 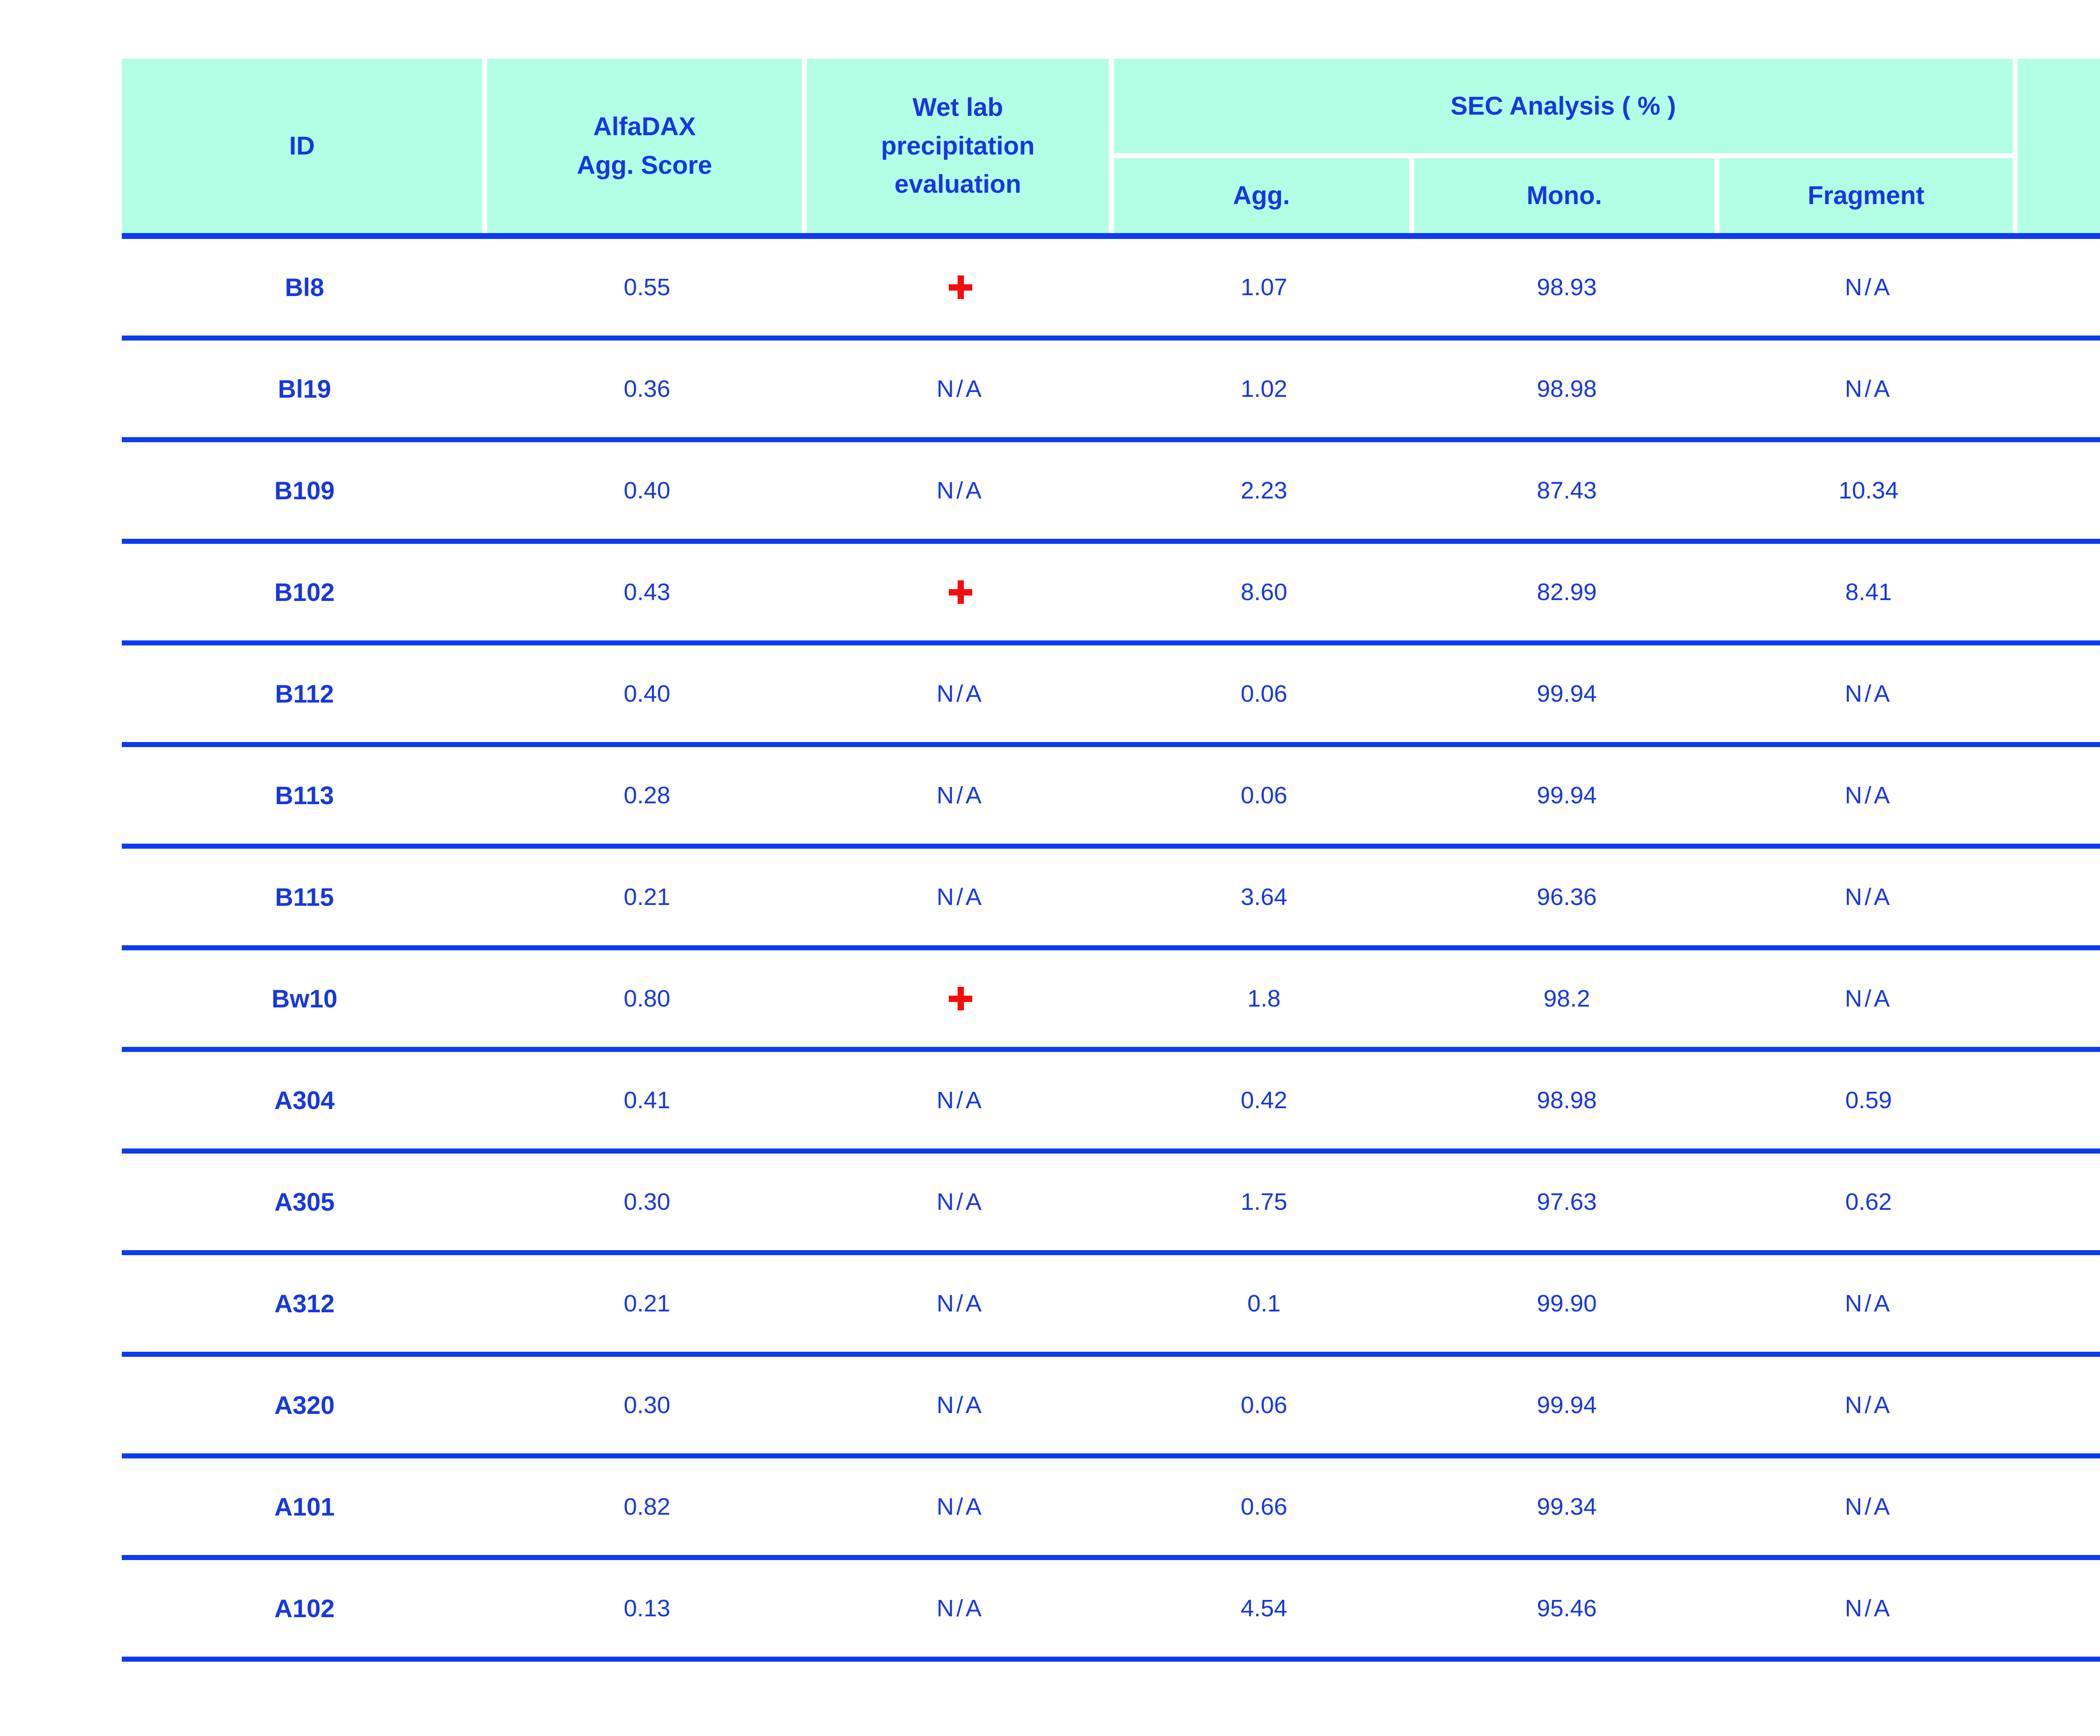 What do you see at coordinates (1111, 696) in the screenshot?
I see `table-row: B112 0.40 N/A 0.06 99.94 N/A √ B112` at bounding box center [1111, 696].